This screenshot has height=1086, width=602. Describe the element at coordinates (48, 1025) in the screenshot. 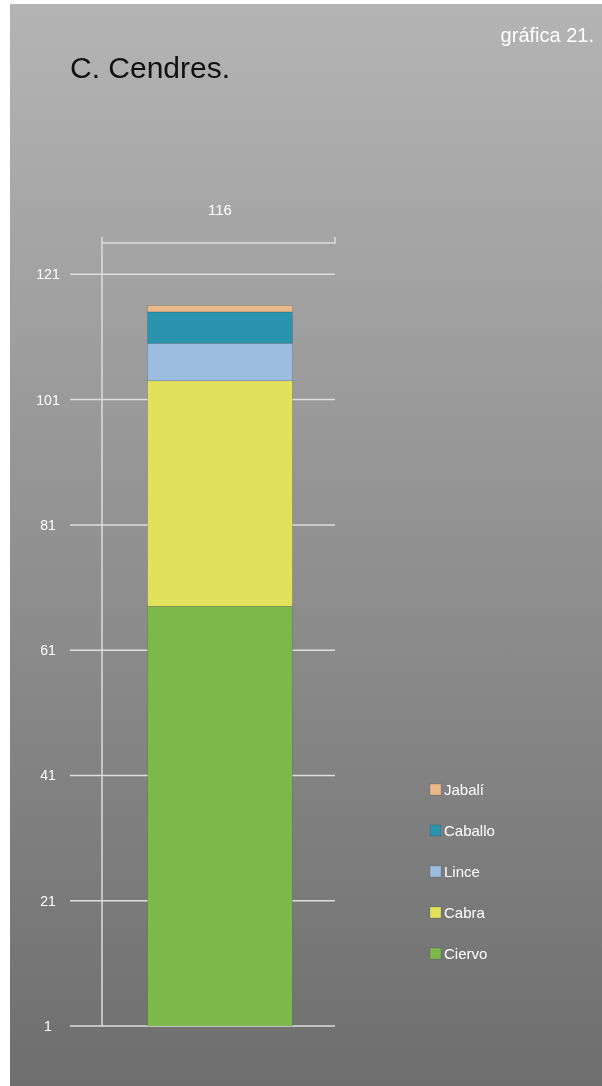

I see `y-tick-label: 1` at that location.